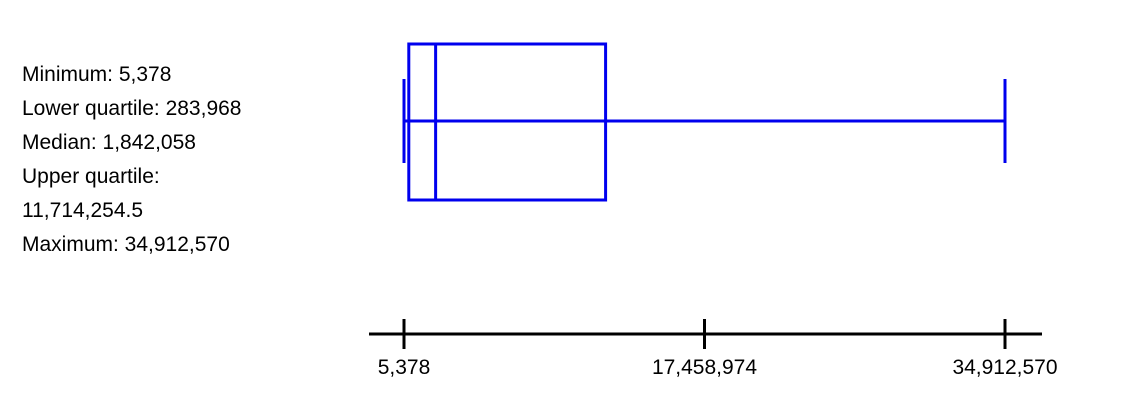  I want to click on stat-lower-quartile: Lower quartile: 283,968, so click(132, 108).